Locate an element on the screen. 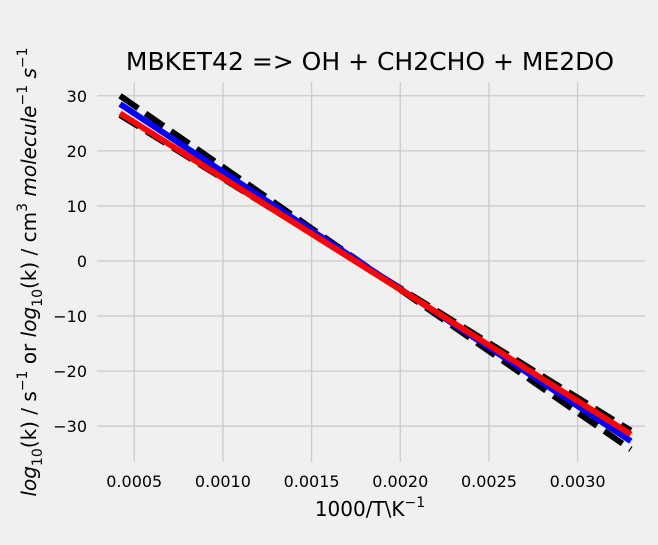 The height and width of the screenshot is (545, 658). y-tick-label: 30 is located at coordinates (77, 96).